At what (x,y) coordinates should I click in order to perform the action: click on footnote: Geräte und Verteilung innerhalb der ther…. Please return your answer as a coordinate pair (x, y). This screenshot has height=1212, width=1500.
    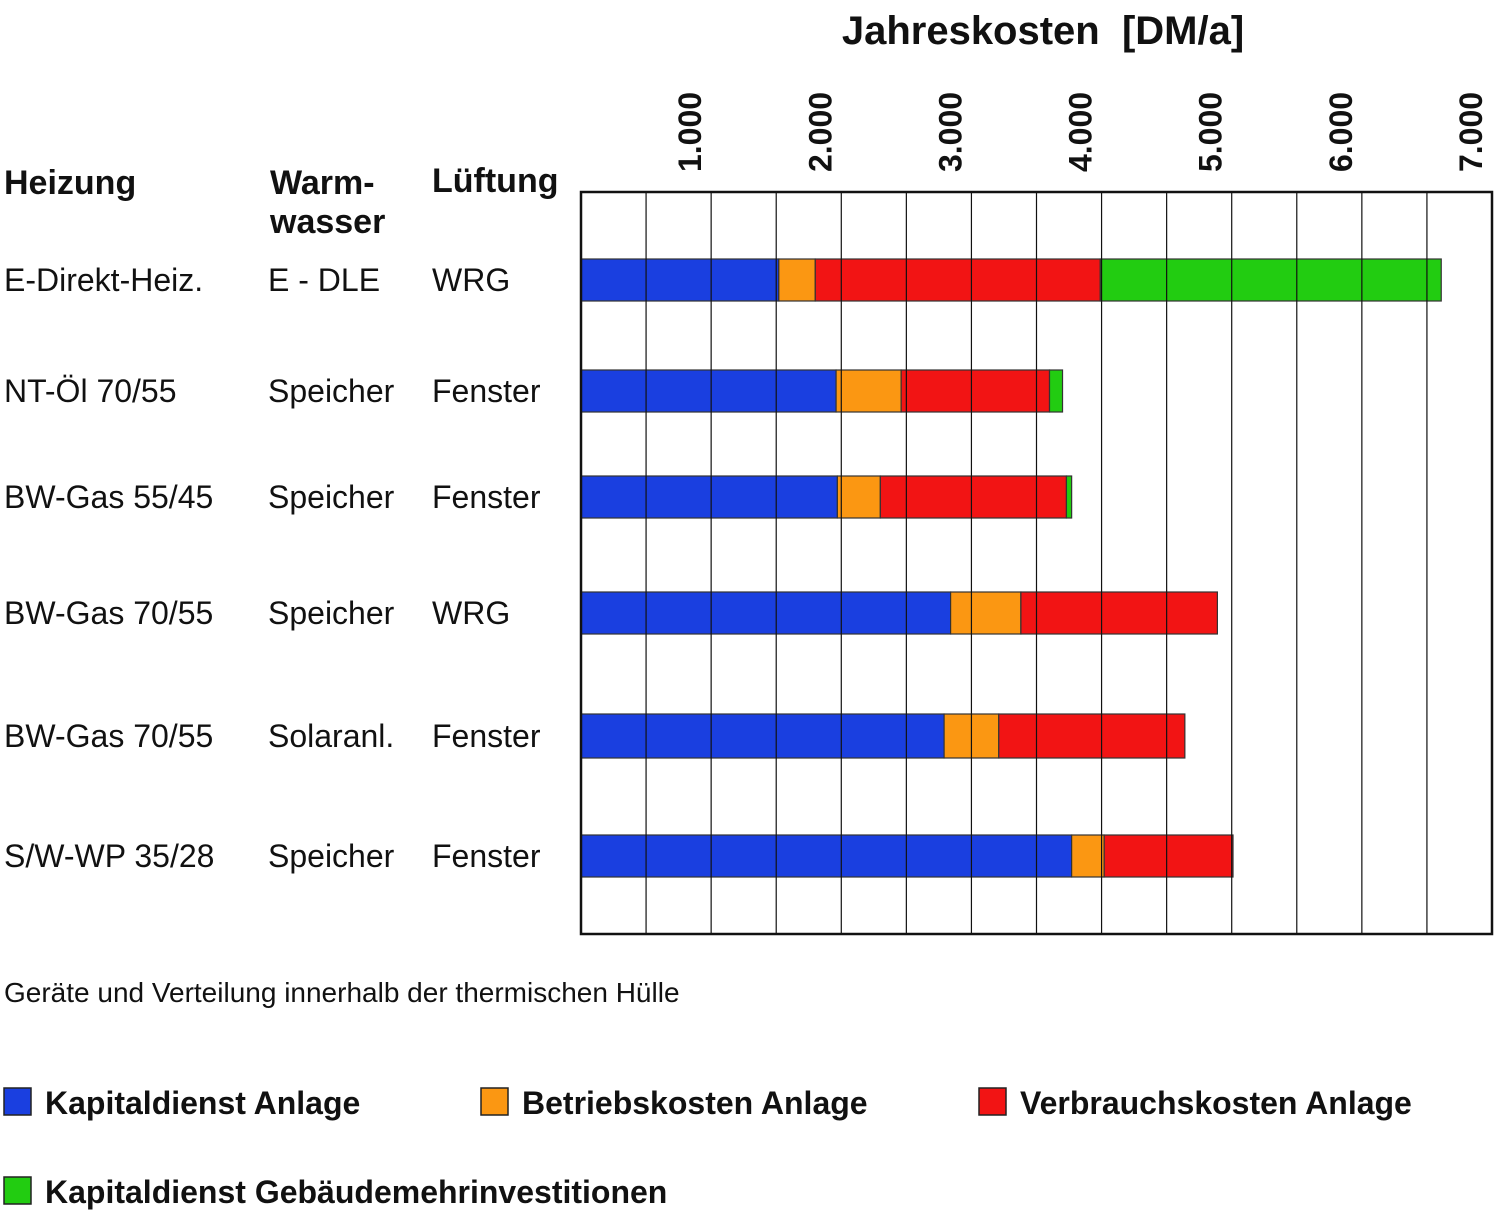
    Looking at the image, I should click on (342, 992).